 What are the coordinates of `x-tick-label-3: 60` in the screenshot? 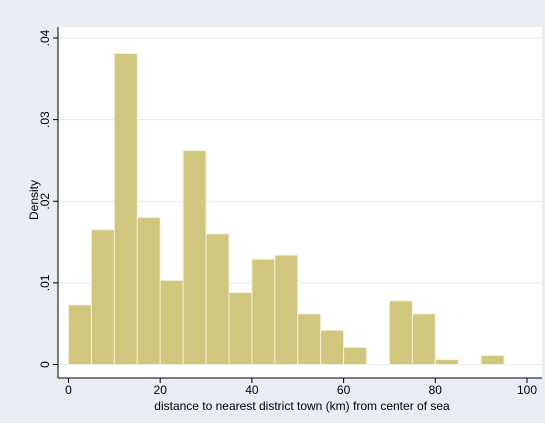 It's located at (344, 390).